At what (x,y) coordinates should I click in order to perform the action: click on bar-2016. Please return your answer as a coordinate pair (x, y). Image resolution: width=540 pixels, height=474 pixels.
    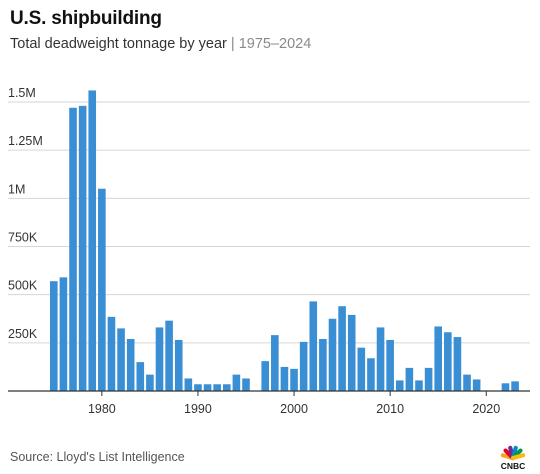
    Looking at the image, I should click on (448, 361).